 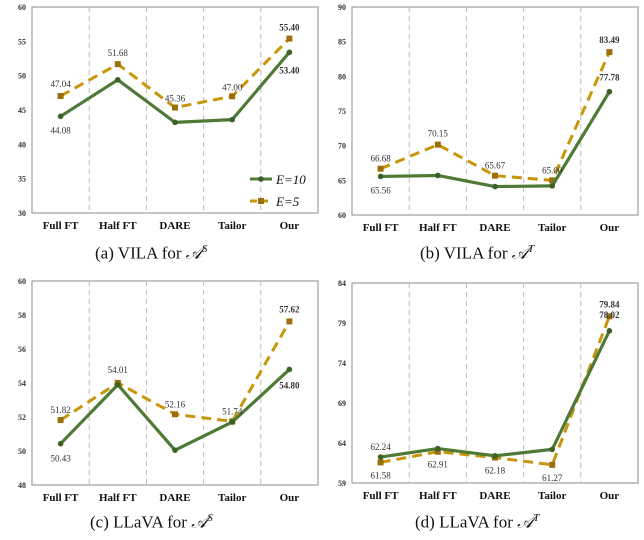 What do you see at coordinates (290, 226) in the screenshot?
I see `x-tick-label-a-4: Our` at bounding box center [290, 226].